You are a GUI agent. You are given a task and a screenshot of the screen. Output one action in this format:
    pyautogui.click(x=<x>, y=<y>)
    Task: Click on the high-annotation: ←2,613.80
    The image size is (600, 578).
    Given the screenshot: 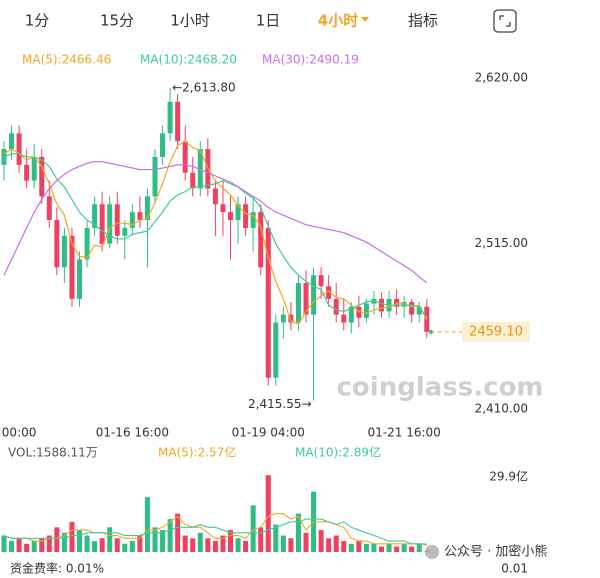 What is the action you would take?
    pyautogui.click(x=204, y=87)
    